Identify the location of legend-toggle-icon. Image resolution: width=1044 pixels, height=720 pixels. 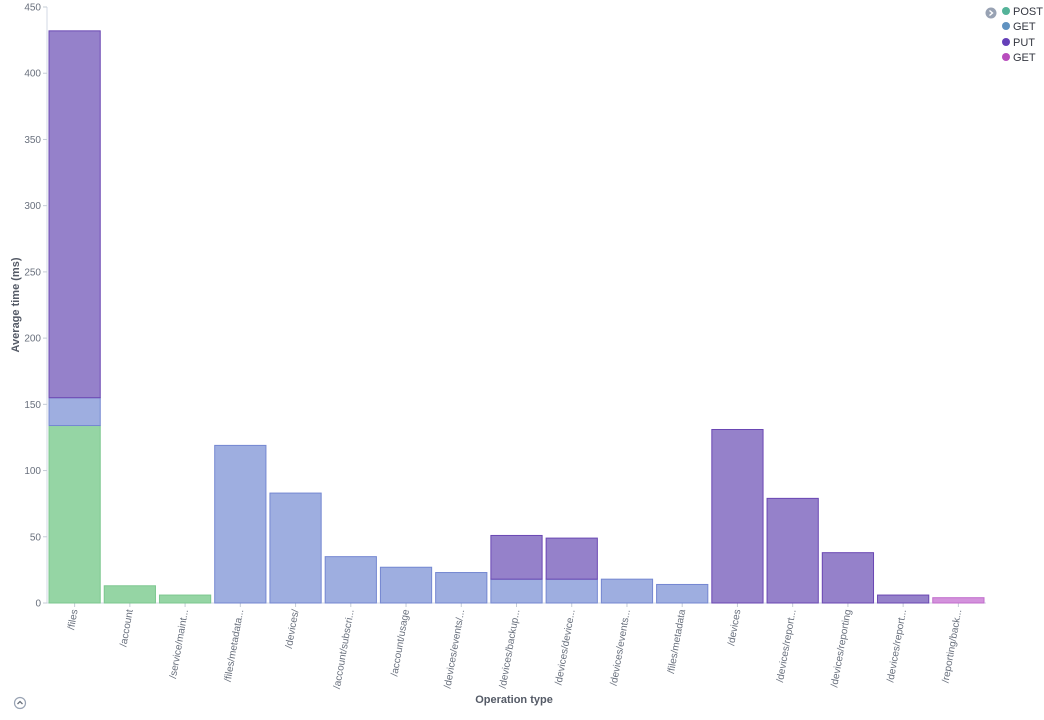
(991, 13).